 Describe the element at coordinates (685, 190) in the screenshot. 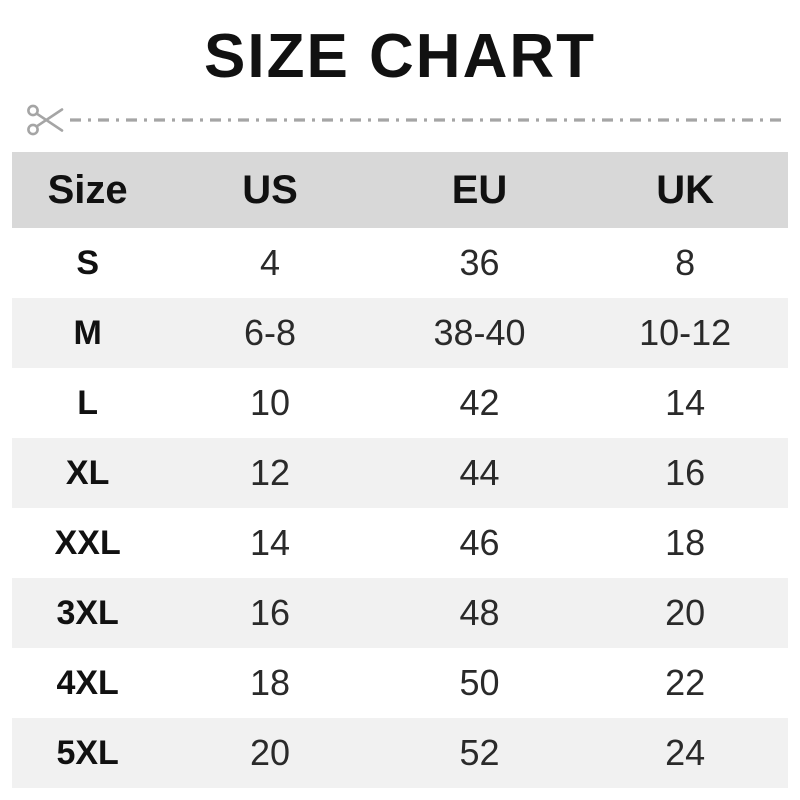

I see `column-header-uk: UK` at that location.